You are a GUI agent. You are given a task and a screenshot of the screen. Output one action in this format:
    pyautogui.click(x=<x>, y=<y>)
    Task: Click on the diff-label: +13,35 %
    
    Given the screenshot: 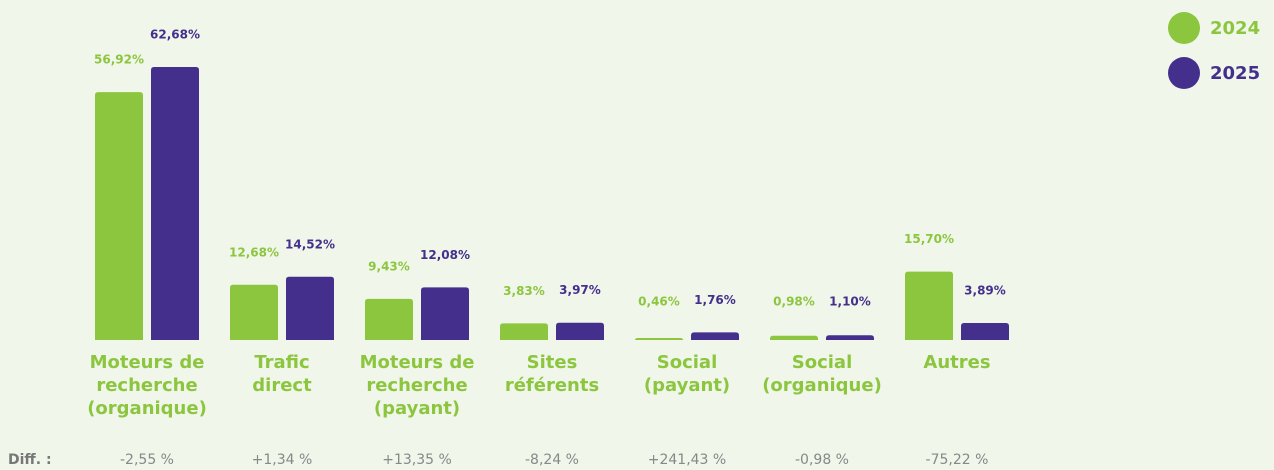 What is the action you would take?
    pyautogui.click(x=417, y=460)
    